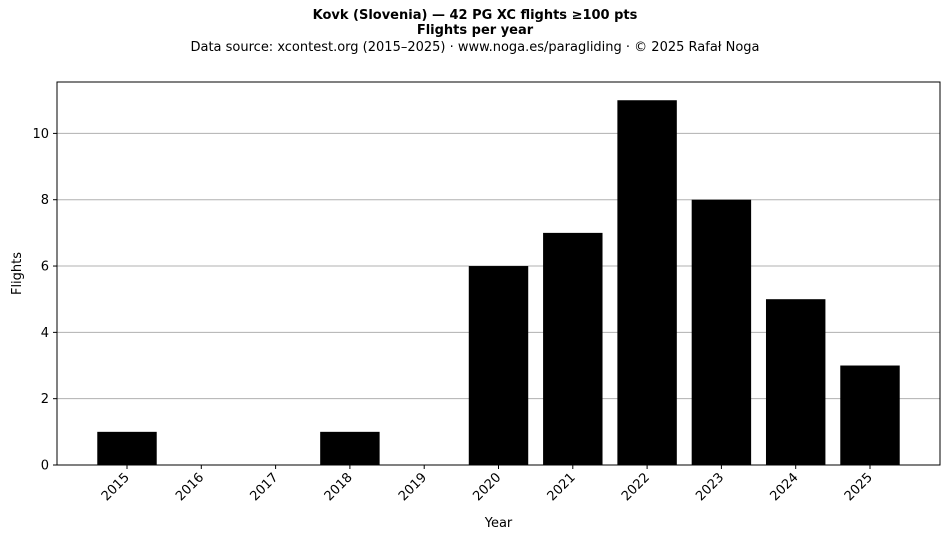 The height and width of the screenshot is (539, 950). Describe the element at coordinates (45, 267) in the screenshot. I see `y-tick-label: 6` at that location.